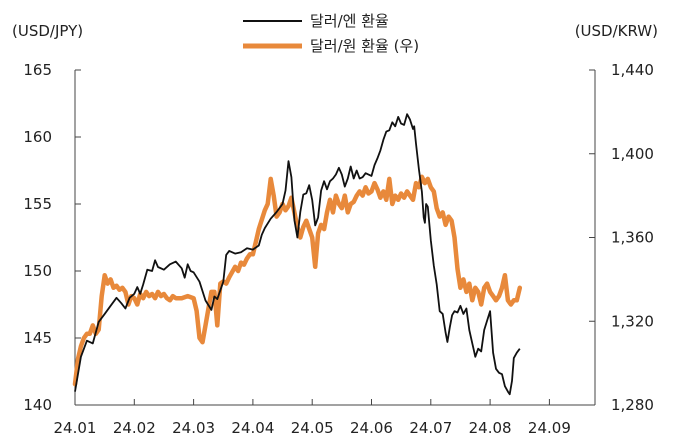 The width and height of the screenshot is (679, 446). Describe the element at coordinates (193, 428) in the screenshot. I see `x-tick-label: 24.03` at that location.